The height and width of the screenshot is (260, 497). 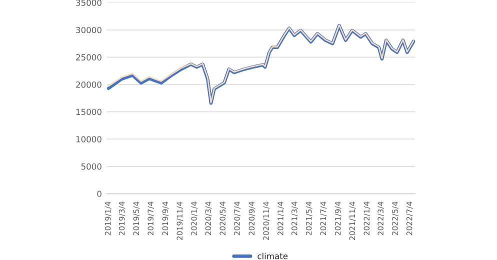 I want to click on y-tick-label: 15000, so click(x=89, y=112).